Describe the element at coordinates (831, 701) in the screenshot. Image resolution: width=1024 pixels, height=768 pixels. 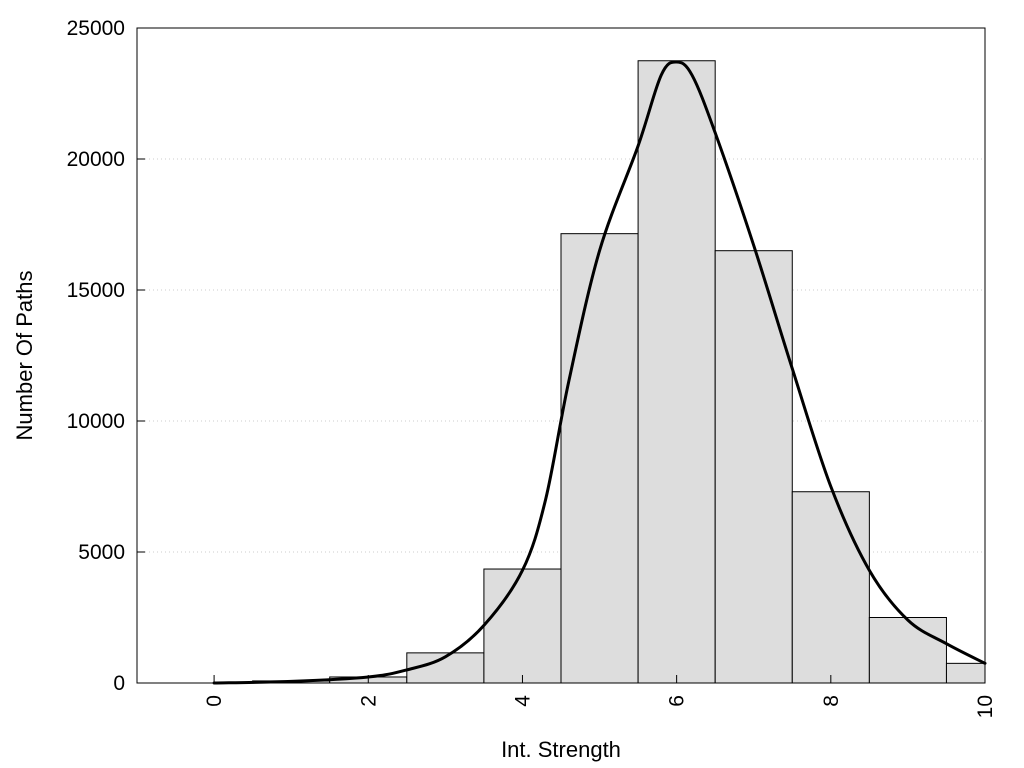
I see `x-tick-label-4: 8` at that location.